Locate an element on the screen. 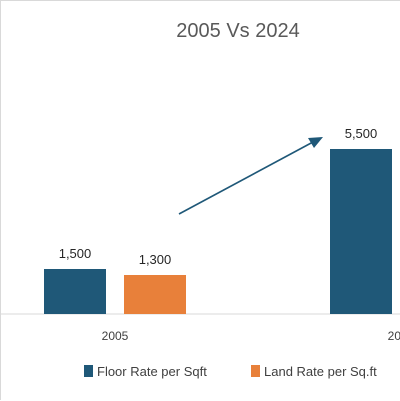 The height and width of the screenshot is (401, 400). trend-arrow is located at coordinates (250, 176).